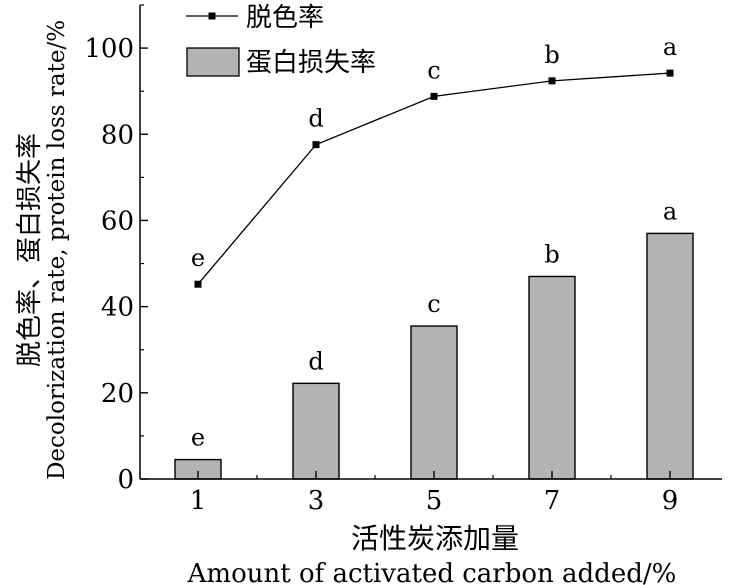 The width and height of the screenshot is (730, 585). Describe the element at coordinates (30, 250) in the screenshot. I see `y-axis-label-chinese: 脱色率、蛋白损失率` at that location.